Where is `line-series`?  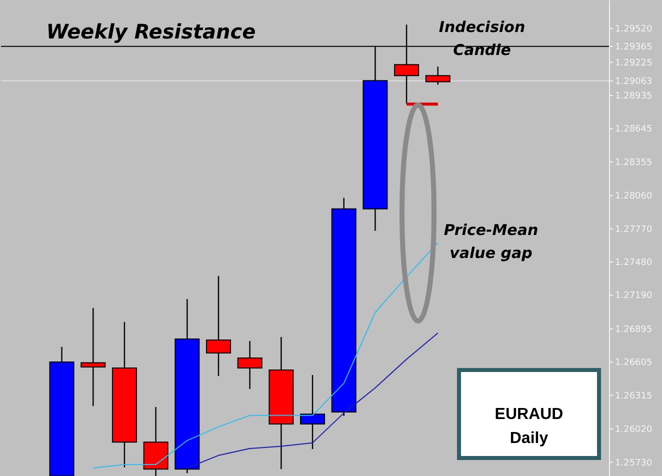
line-series is located at coordinates (312, 400).